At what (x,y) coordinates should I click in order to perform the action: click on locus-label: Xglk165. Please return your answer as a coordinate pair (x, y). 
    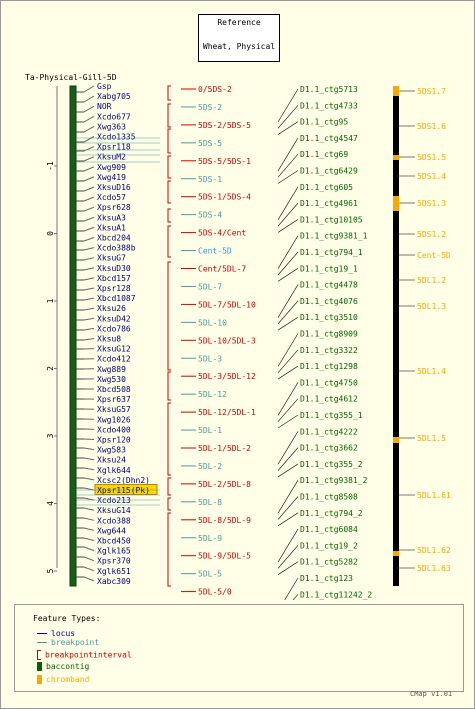
    Looking at the image, I should click on (114, 551).